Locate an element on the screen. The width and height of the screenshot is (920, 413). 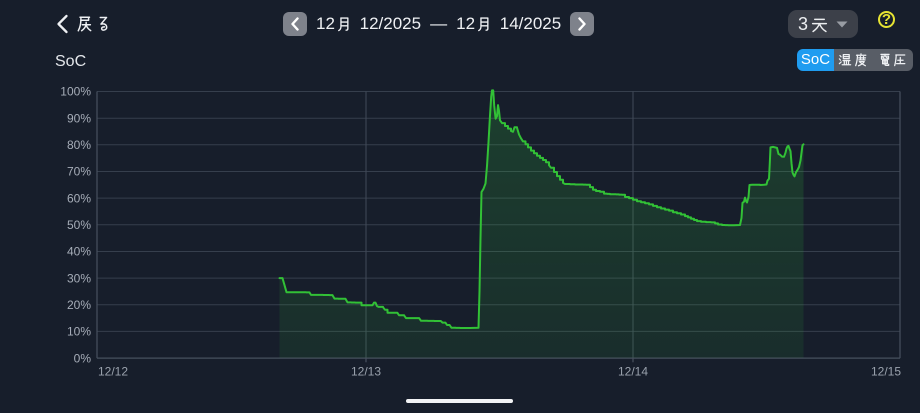
svg-text: 30% is located at coordinates (79, 278).